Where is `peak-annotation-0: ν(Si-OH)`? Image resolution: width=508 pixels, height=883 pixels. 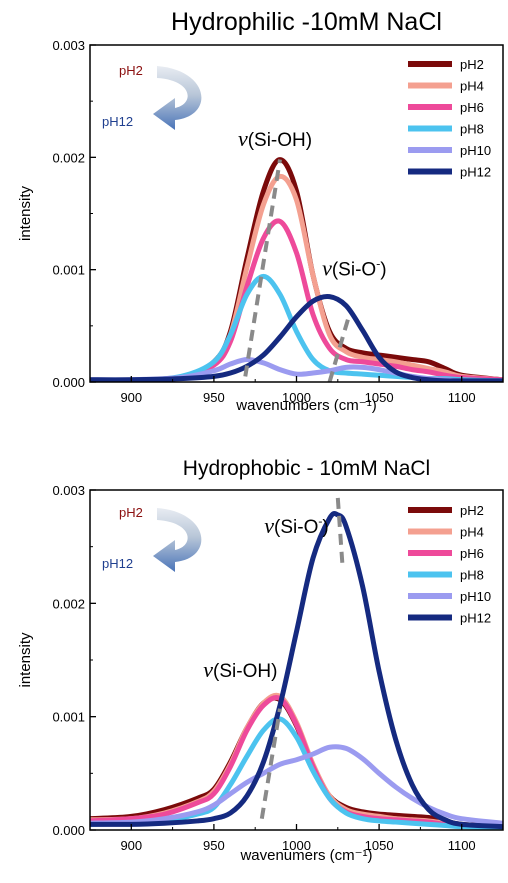 peak-annotation-0: ν(Si-OH) is located at coordinates (275, 138).